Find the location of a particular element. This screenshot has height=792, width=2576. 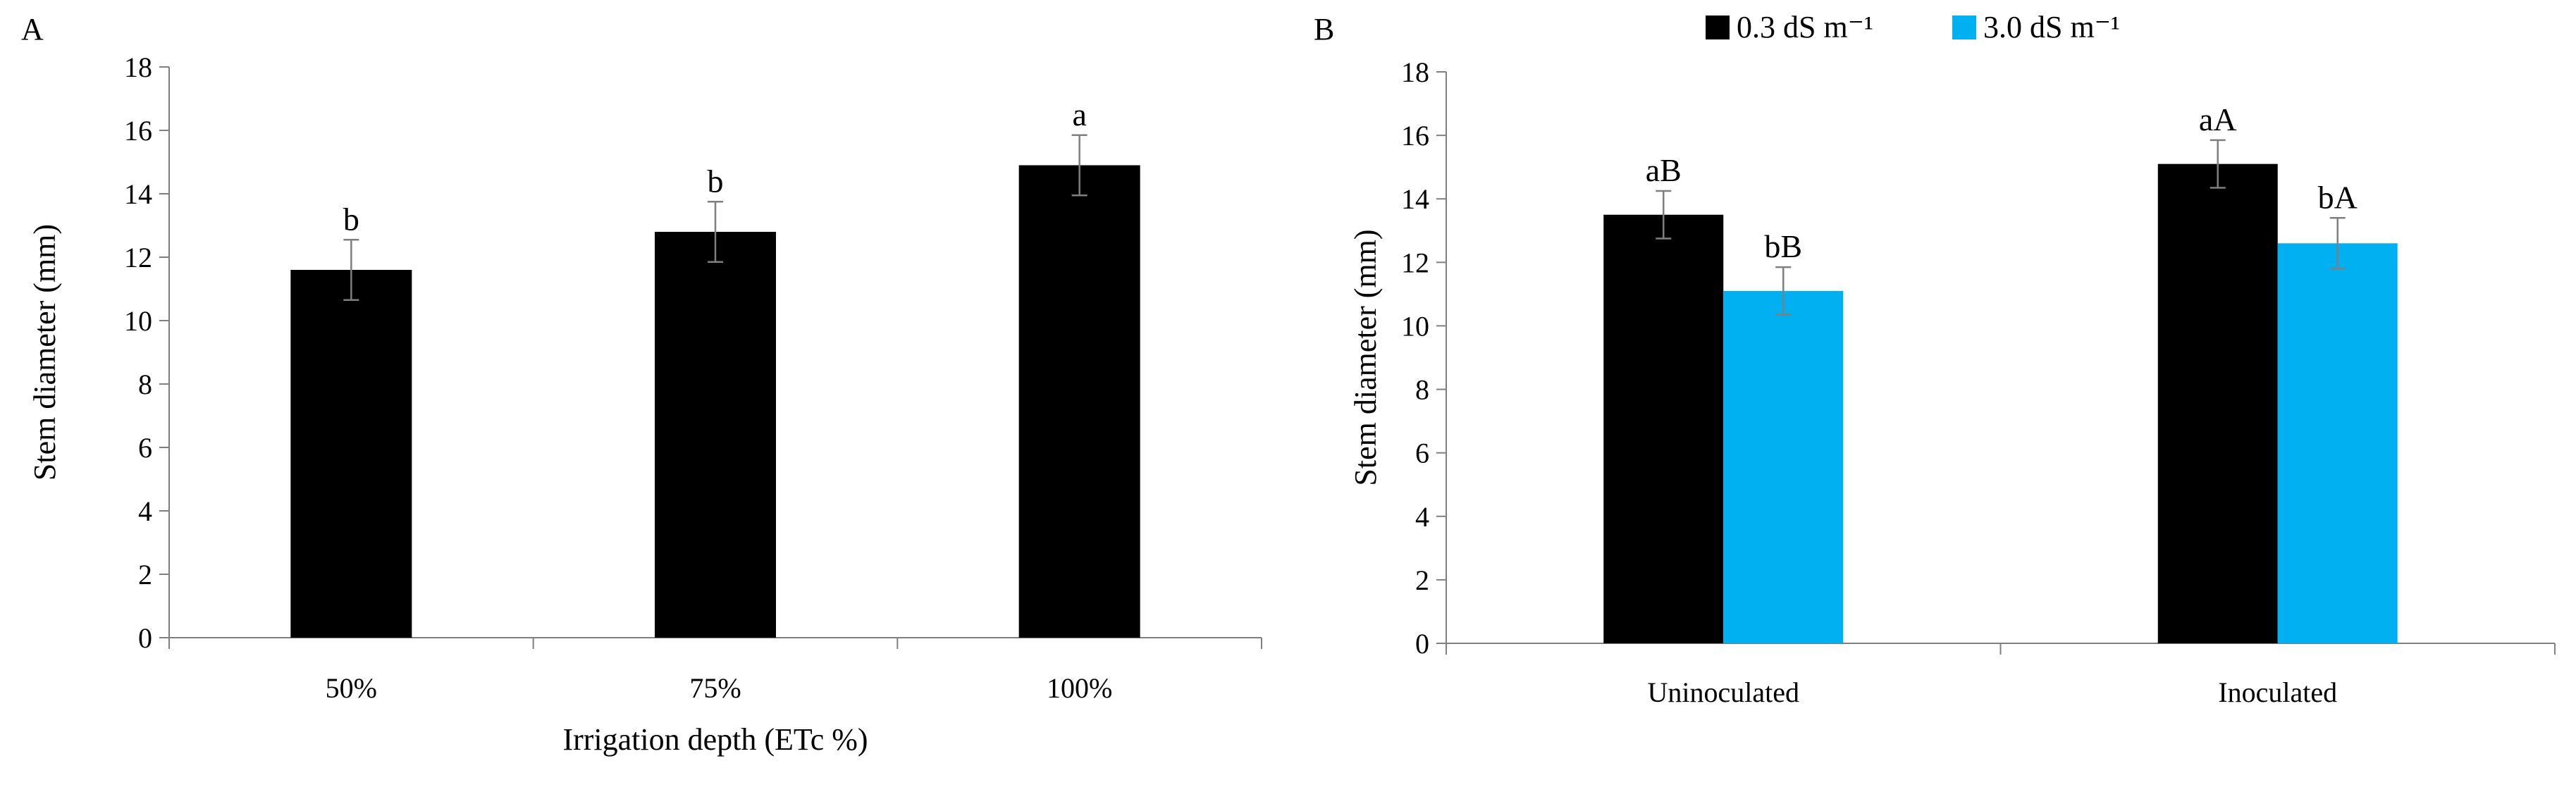

panel-label: B is located at coordinates (1324, 29).